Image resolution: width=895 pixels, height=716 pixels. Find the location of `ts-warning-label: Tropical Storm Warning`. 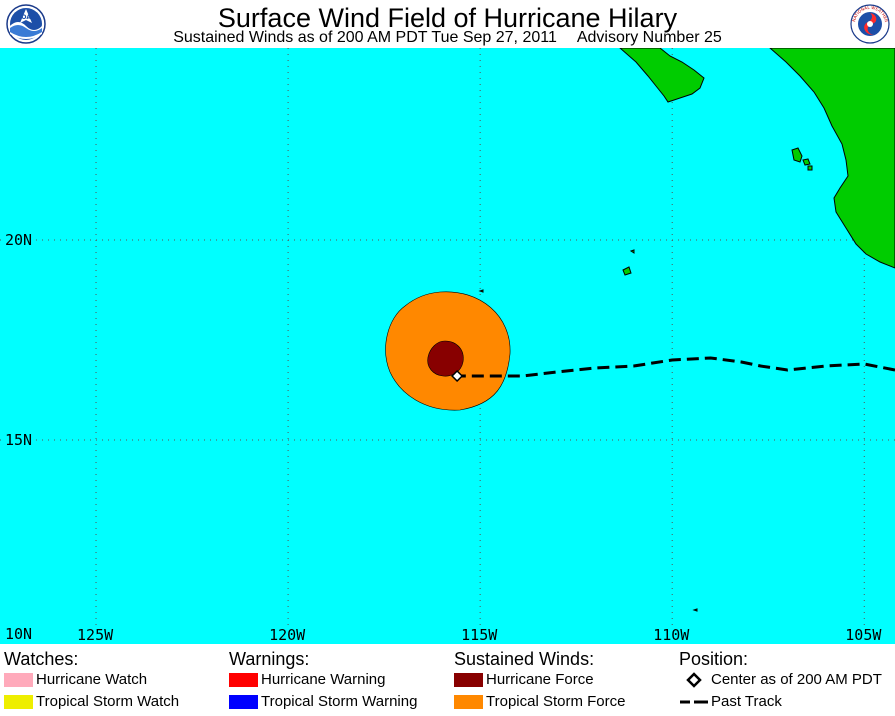

ts-warning-label: Tropical Storm Warning is located at coordinates (339, 701).